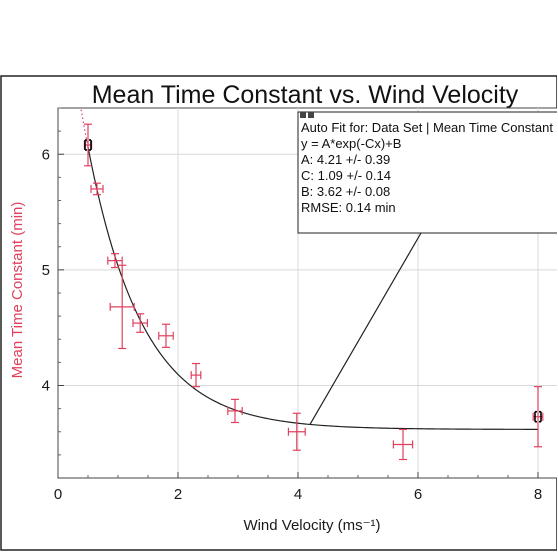  Describe the element at coordinates (365, 328) in the screenshot. I see `fit-box-leader-line` at that location.